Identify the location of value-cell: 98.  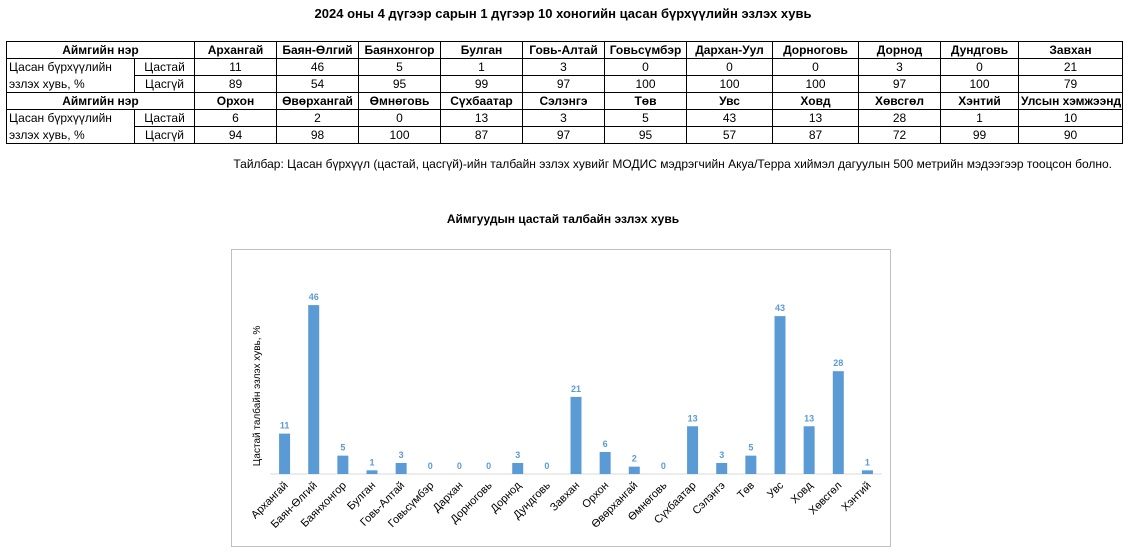
(317, 135).